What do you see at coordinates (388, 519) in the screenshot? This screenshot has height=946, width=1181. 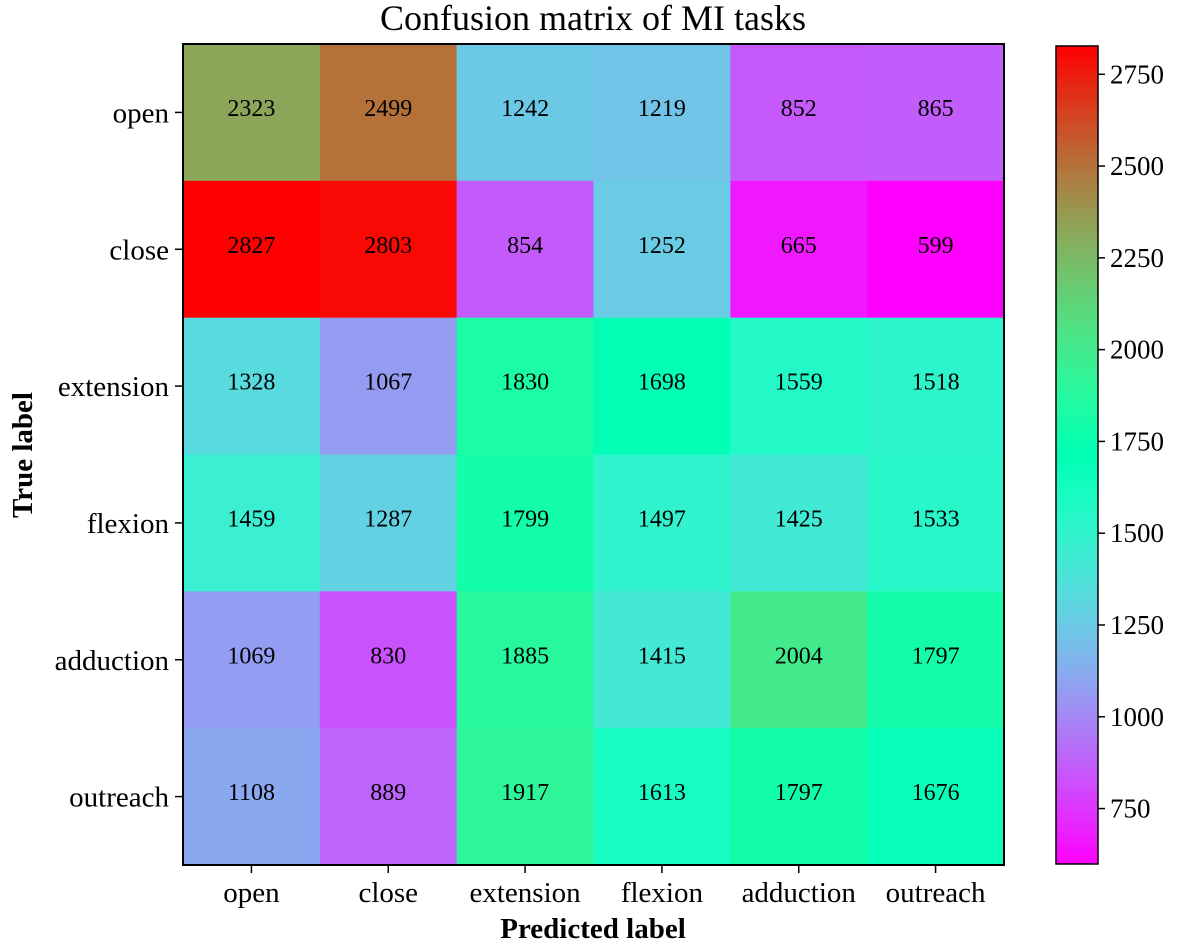 I see `cell-value-label: 1287` at bounding box center [388, 519].